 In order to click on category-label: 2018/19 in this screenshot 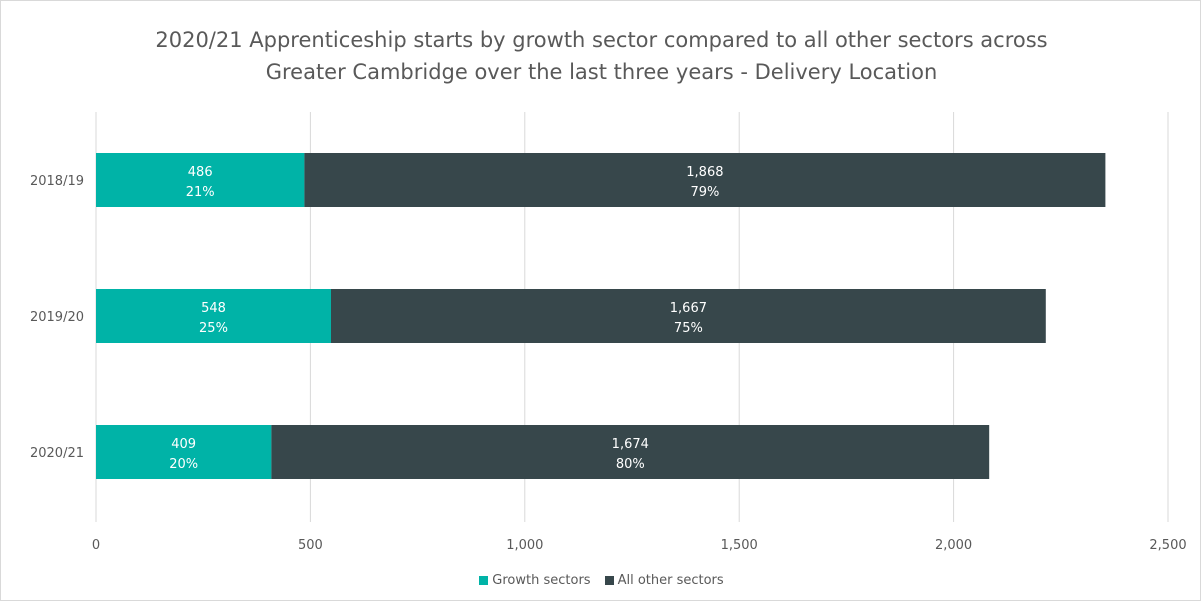, I will do `click(57, 181)`.